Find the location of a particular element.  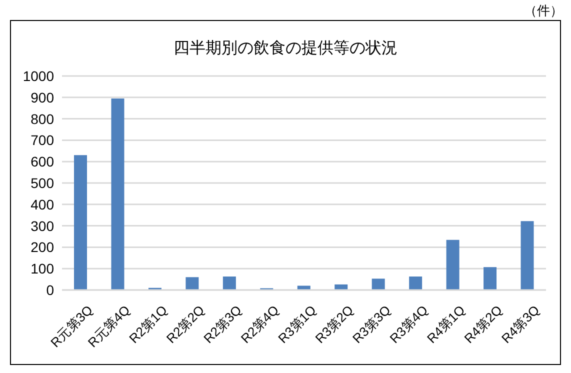

y-tick-label: 800 is located at coordinates (42, 118).